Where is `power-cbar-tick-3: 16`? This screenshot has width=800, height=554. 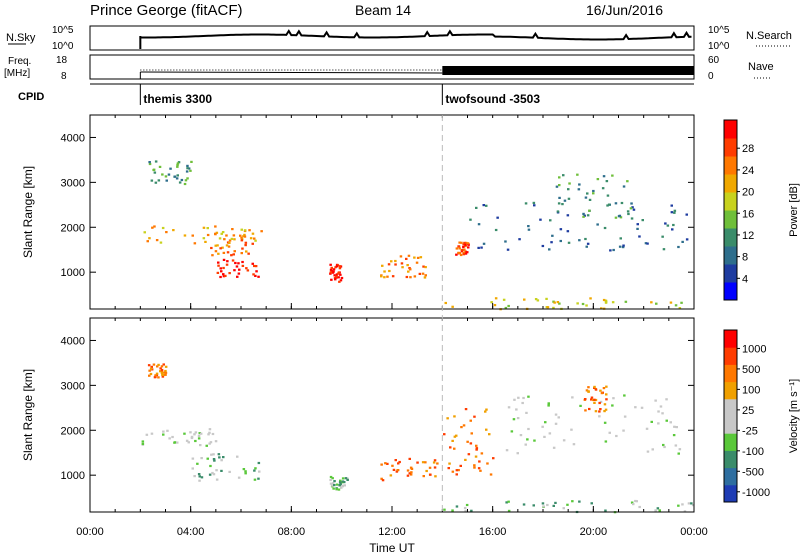
power-cbar-tick-3: 16 is located at coordinates (748, 214).